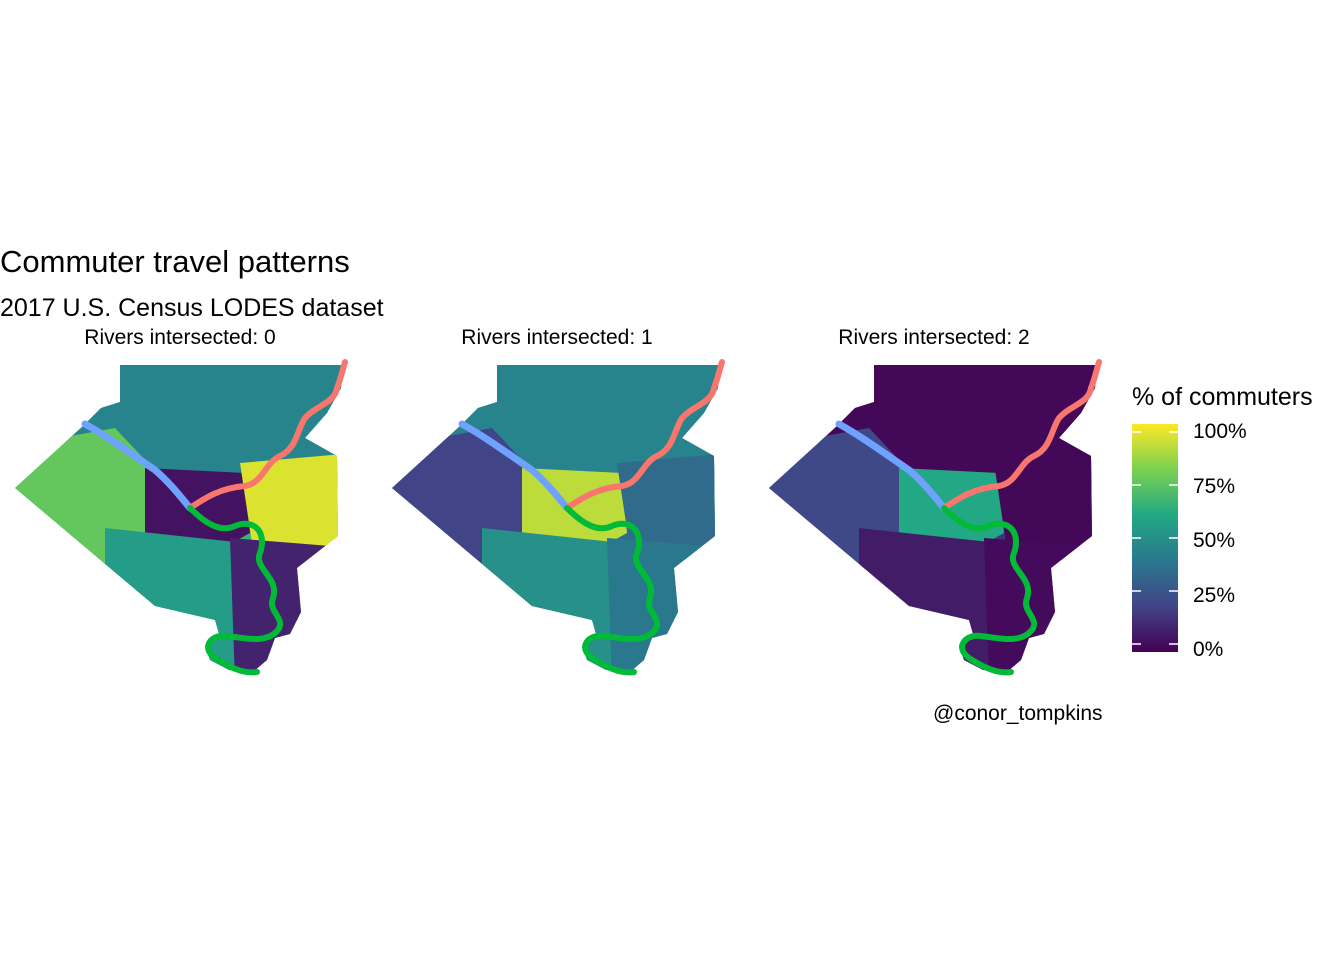 This screenshot has width=1344, height=960. I want to click on legend-colorbar, so click(1155, 538).